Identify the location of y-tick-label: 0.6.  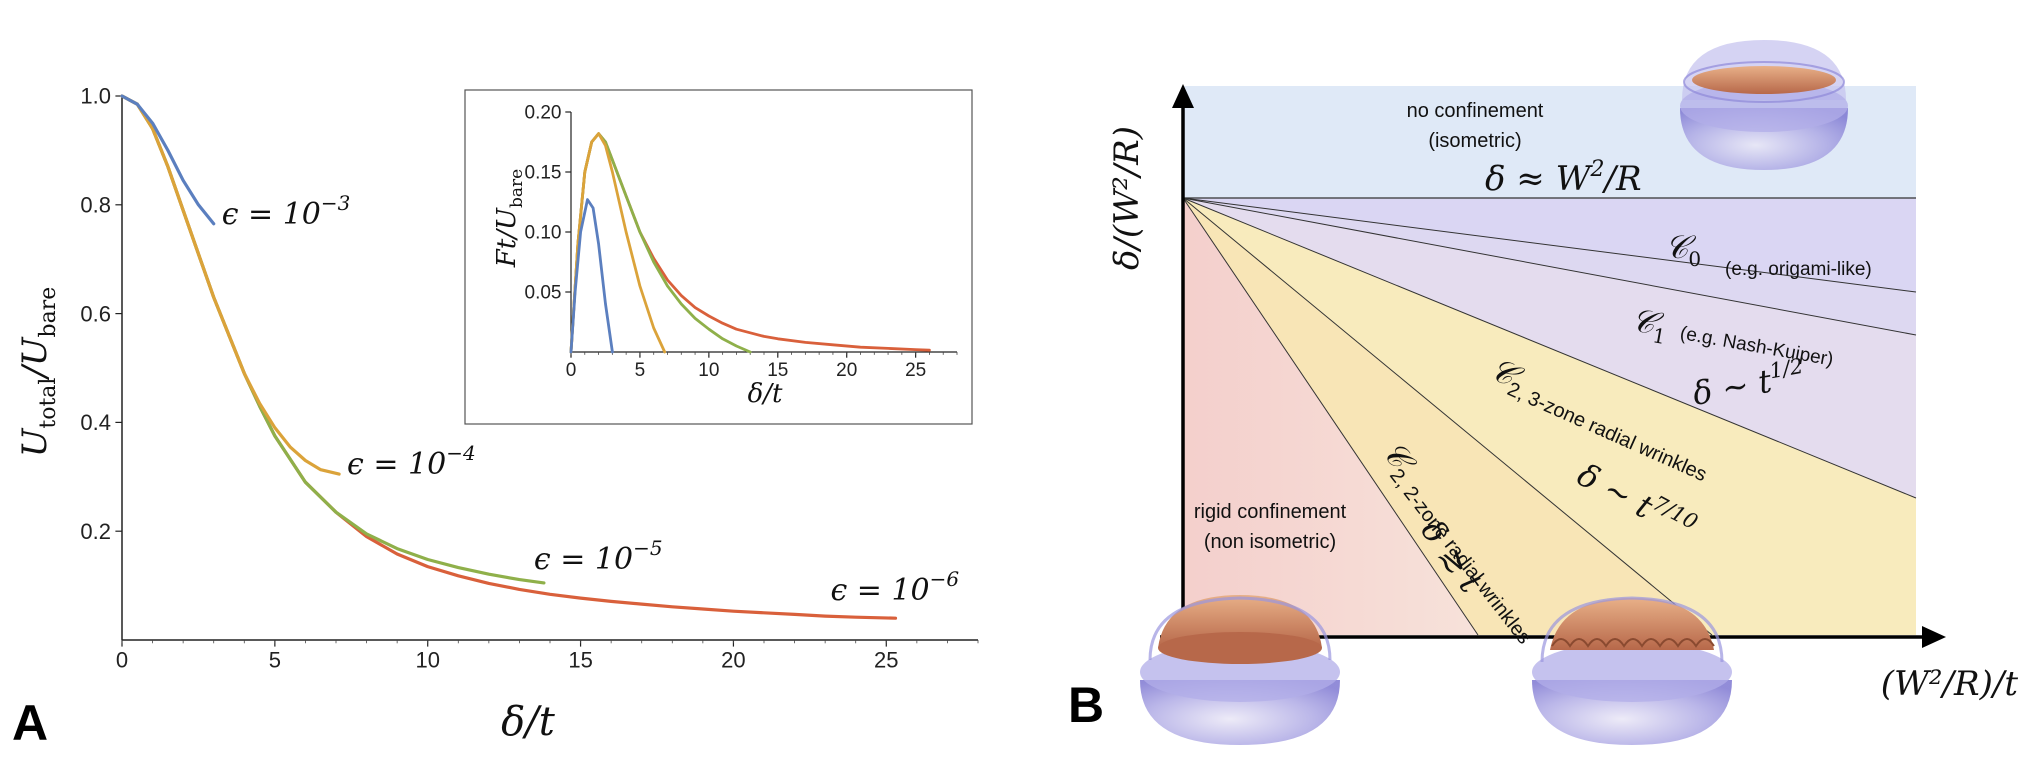
(95, 313).